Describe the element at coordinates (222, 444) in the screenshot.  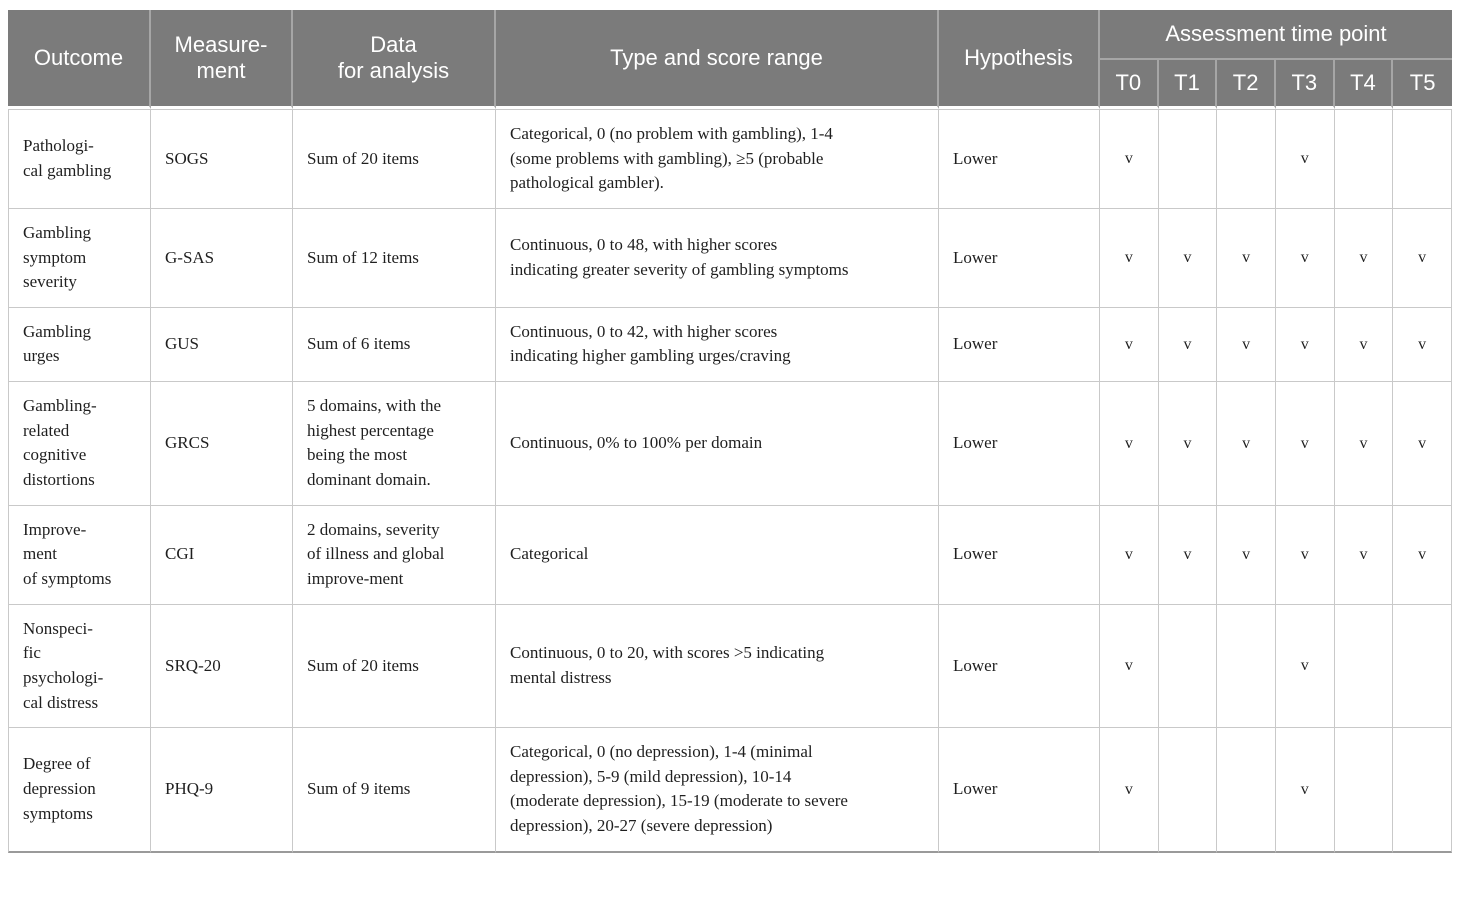
I see `measurement-cell: GRCS` at that location.